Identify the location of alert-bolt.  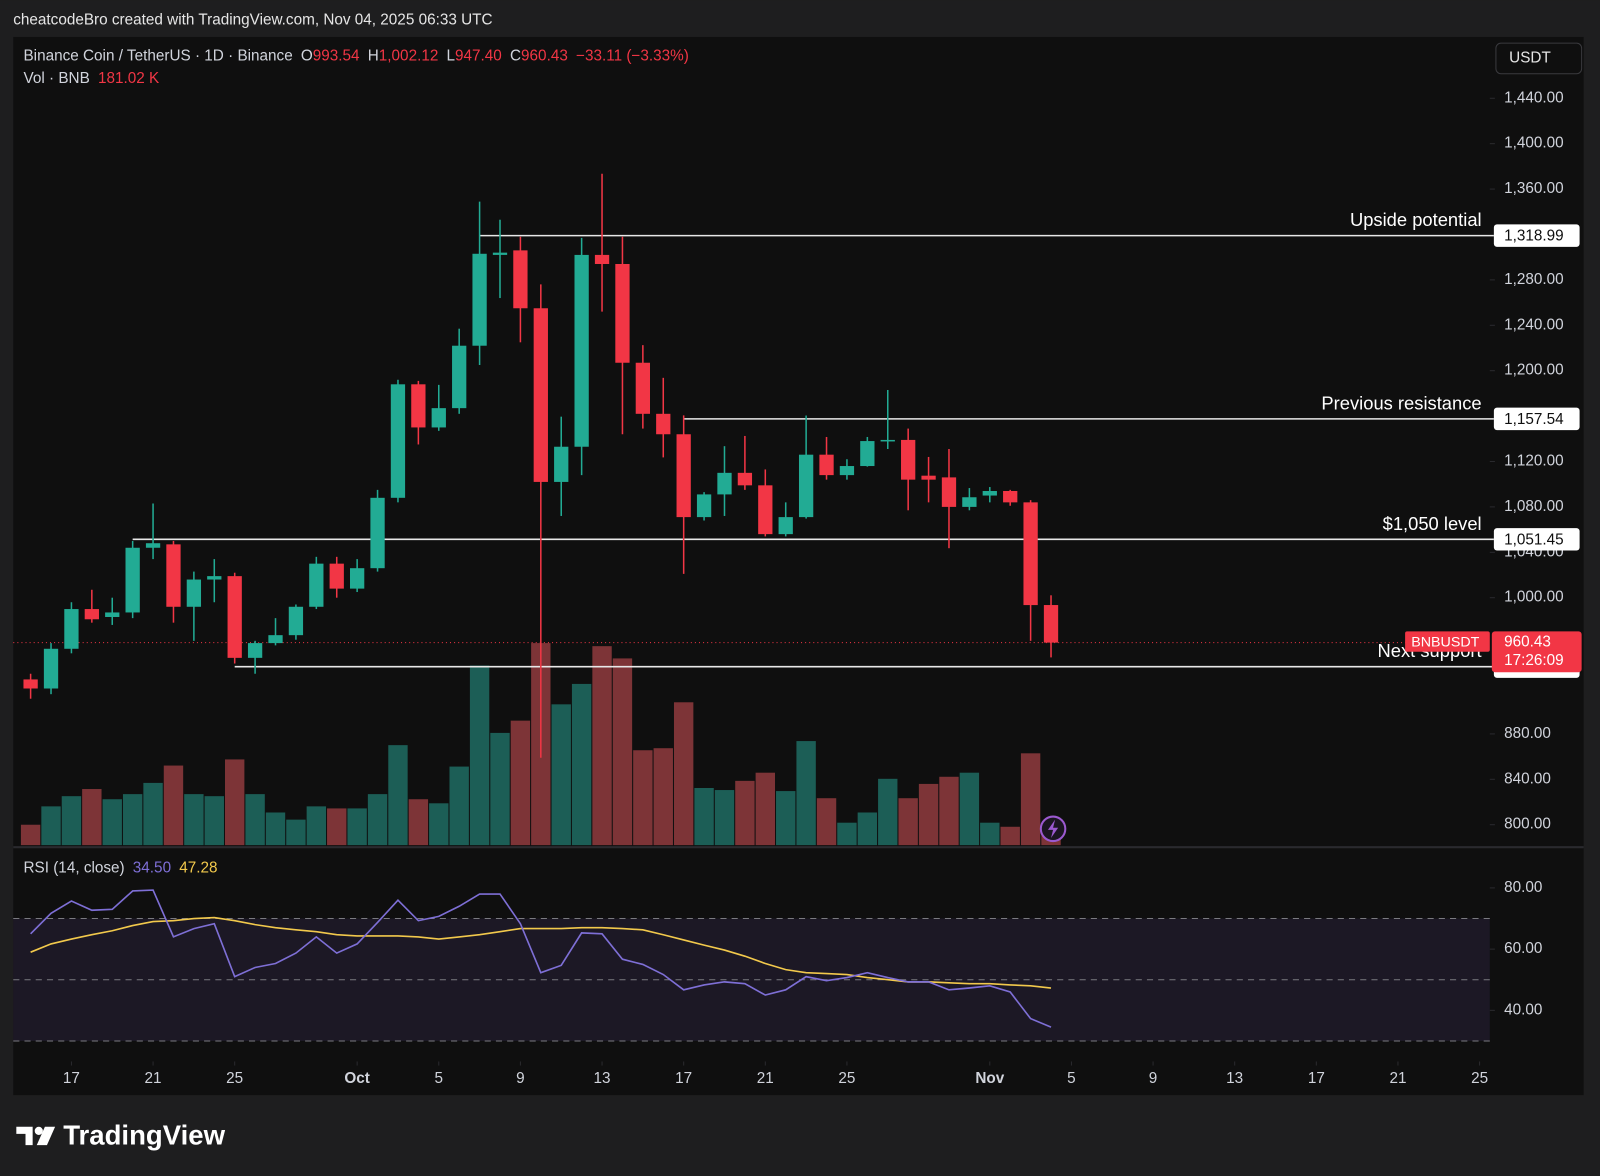
(1053, 828).